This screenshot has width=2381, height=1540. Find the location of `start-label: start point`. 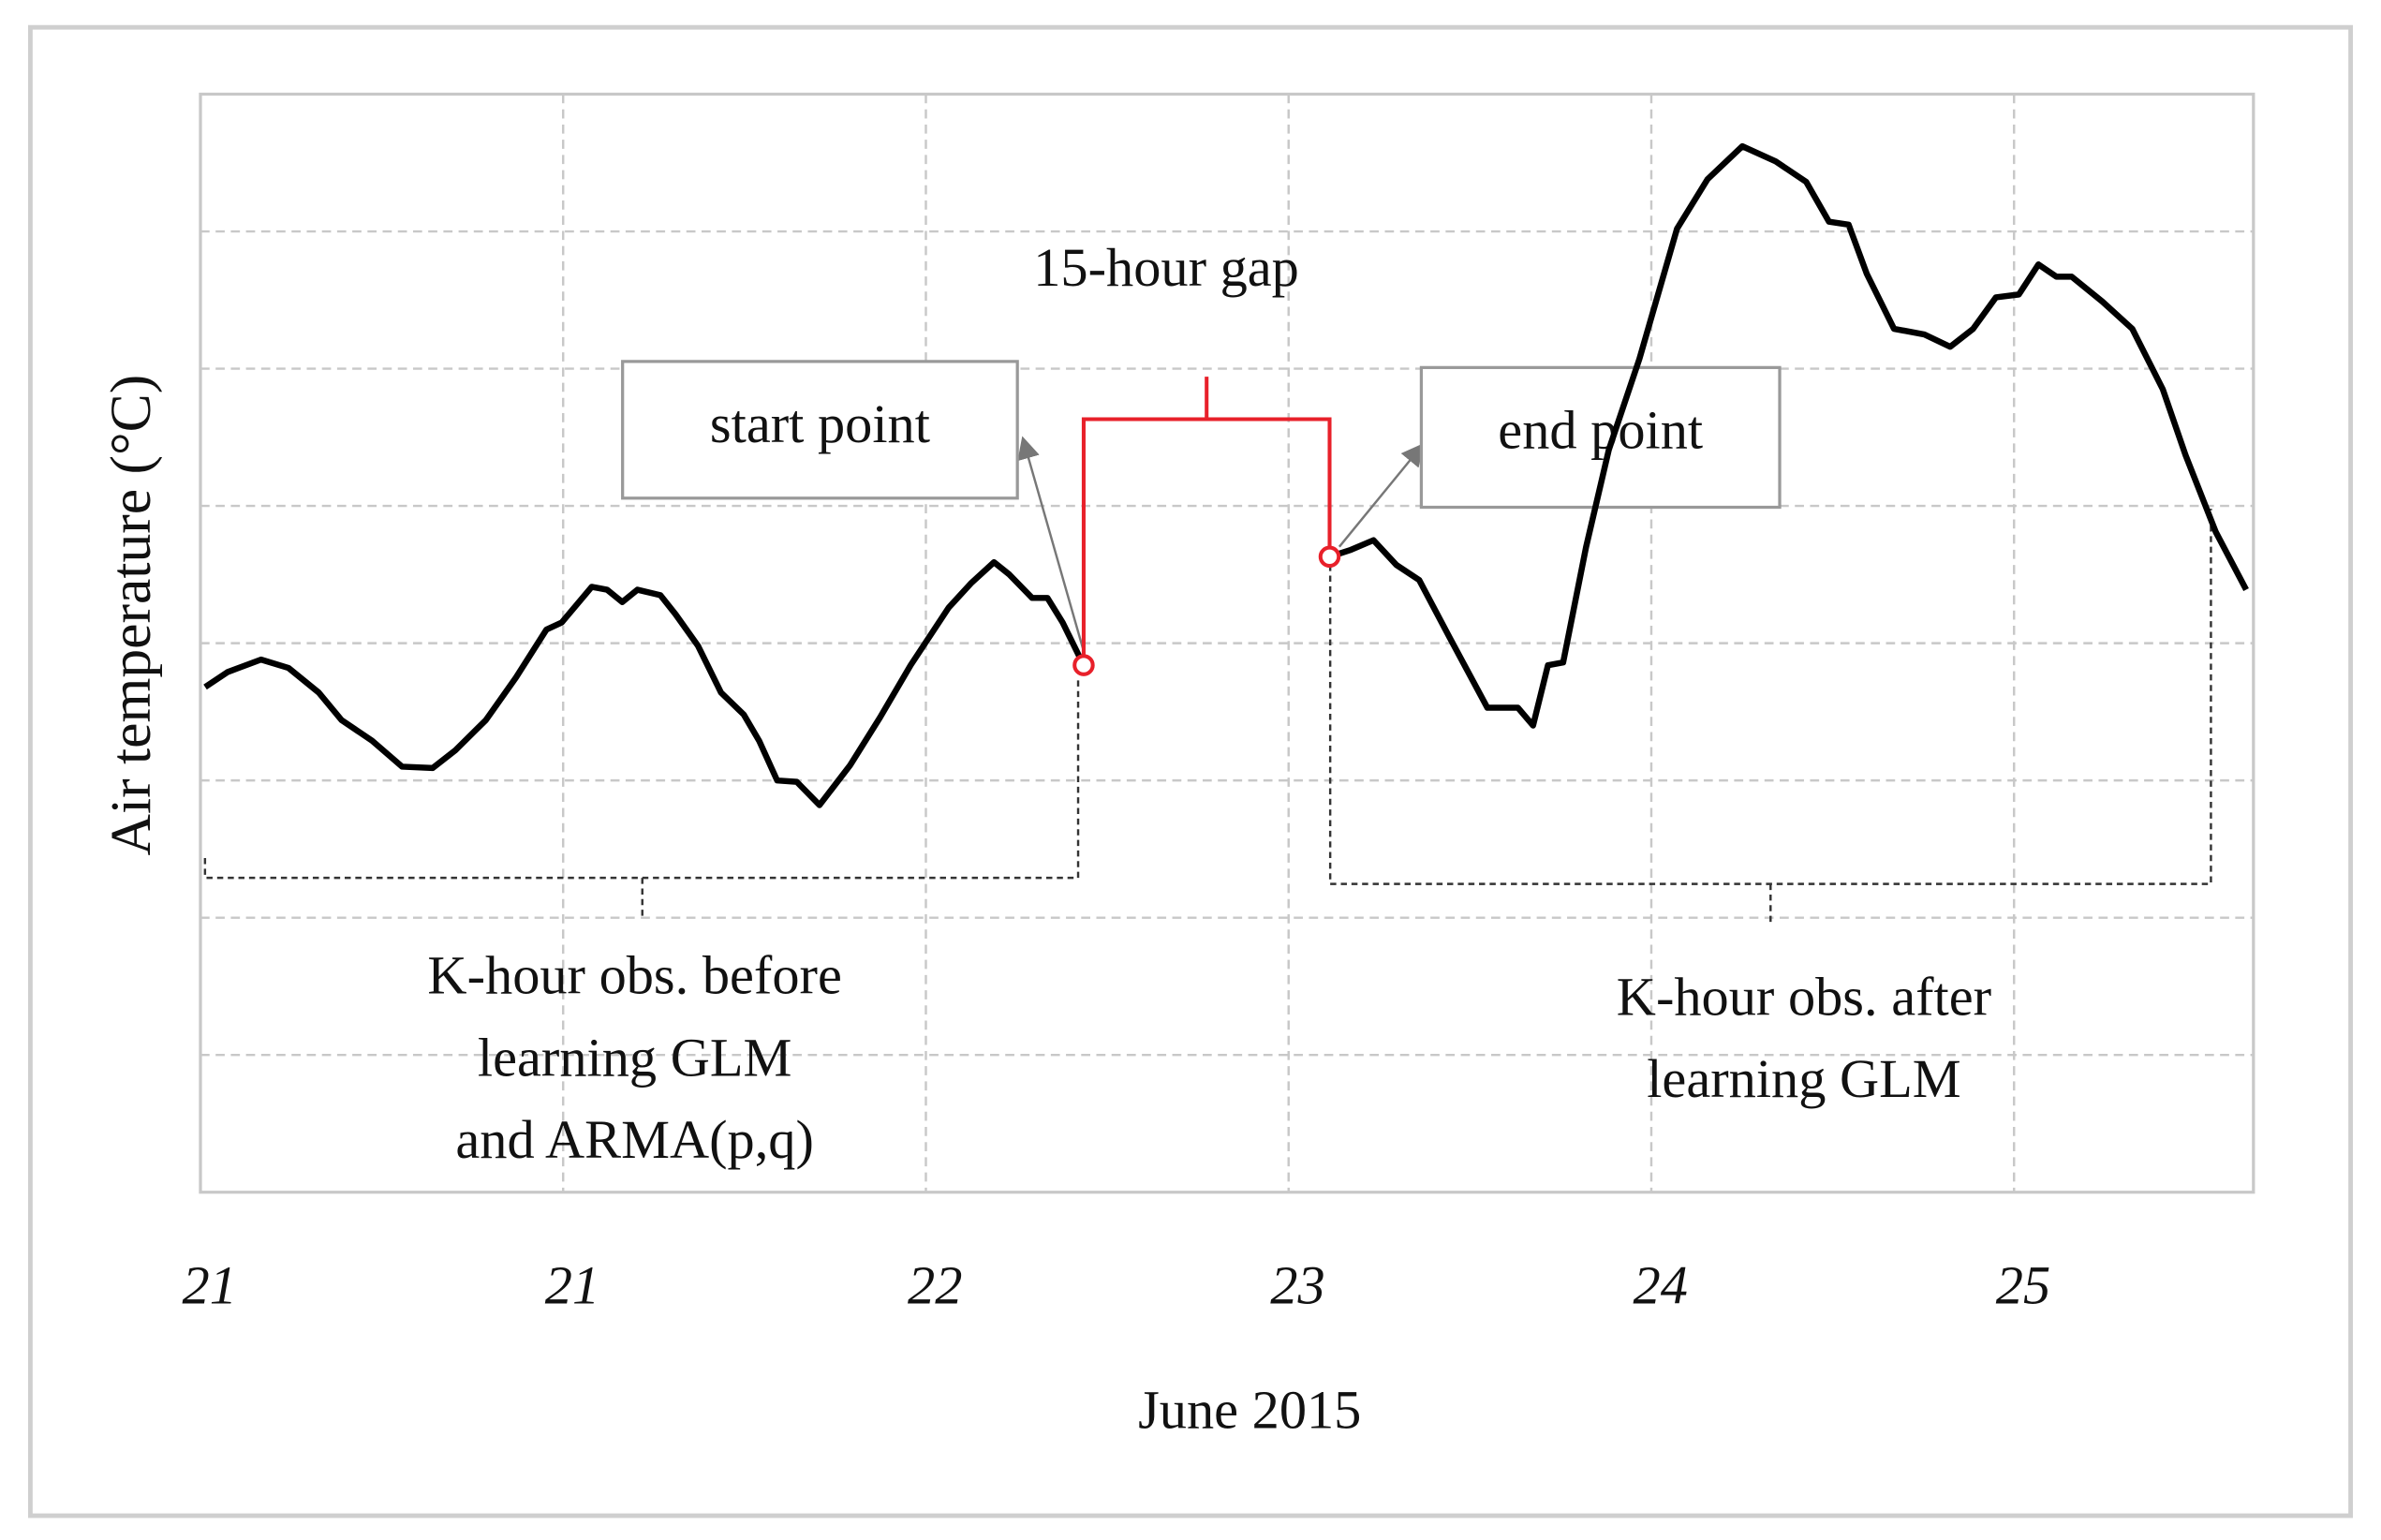

start-label: start point is located at coordinates (820, 423).